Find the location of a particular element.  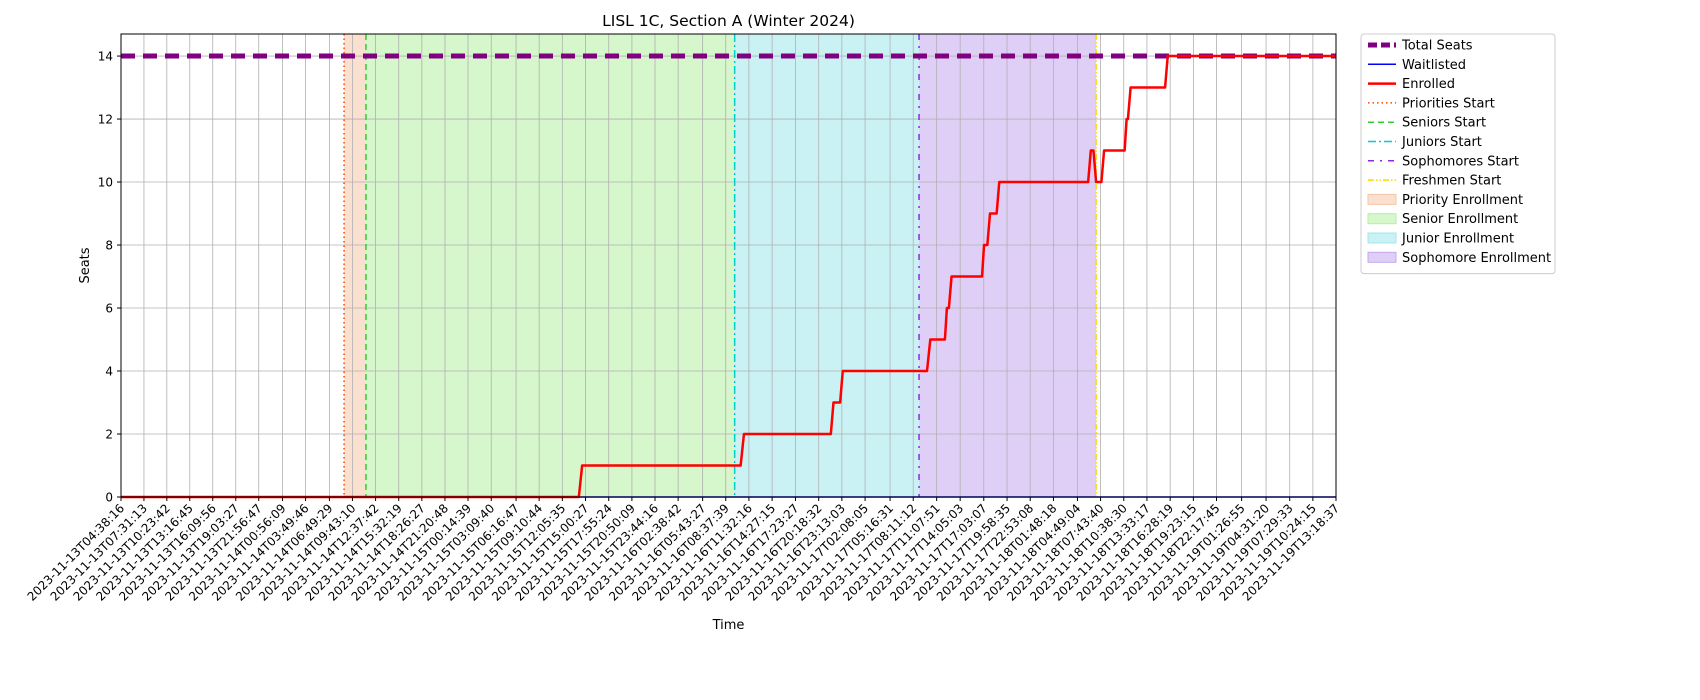

y-tick-label: 10 is located at coordinates (105, 183).